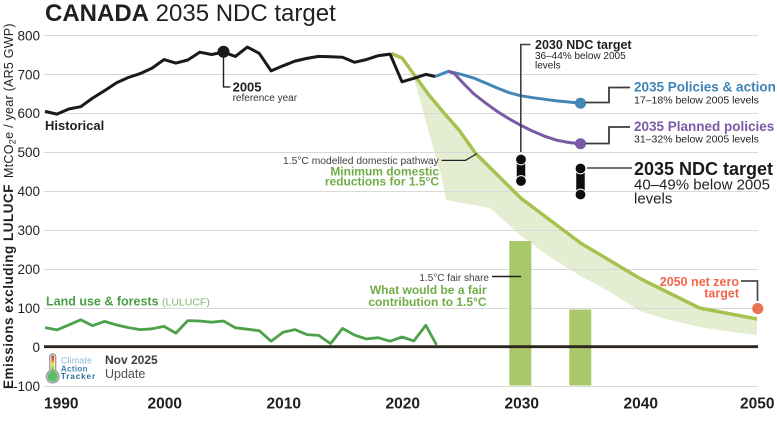 The height and width of the screenshot is (422, 777). What do you see at coordinates (403, 403) in the screenshot?
I see `svg-text: 2020` at bounding box center [403, 403].